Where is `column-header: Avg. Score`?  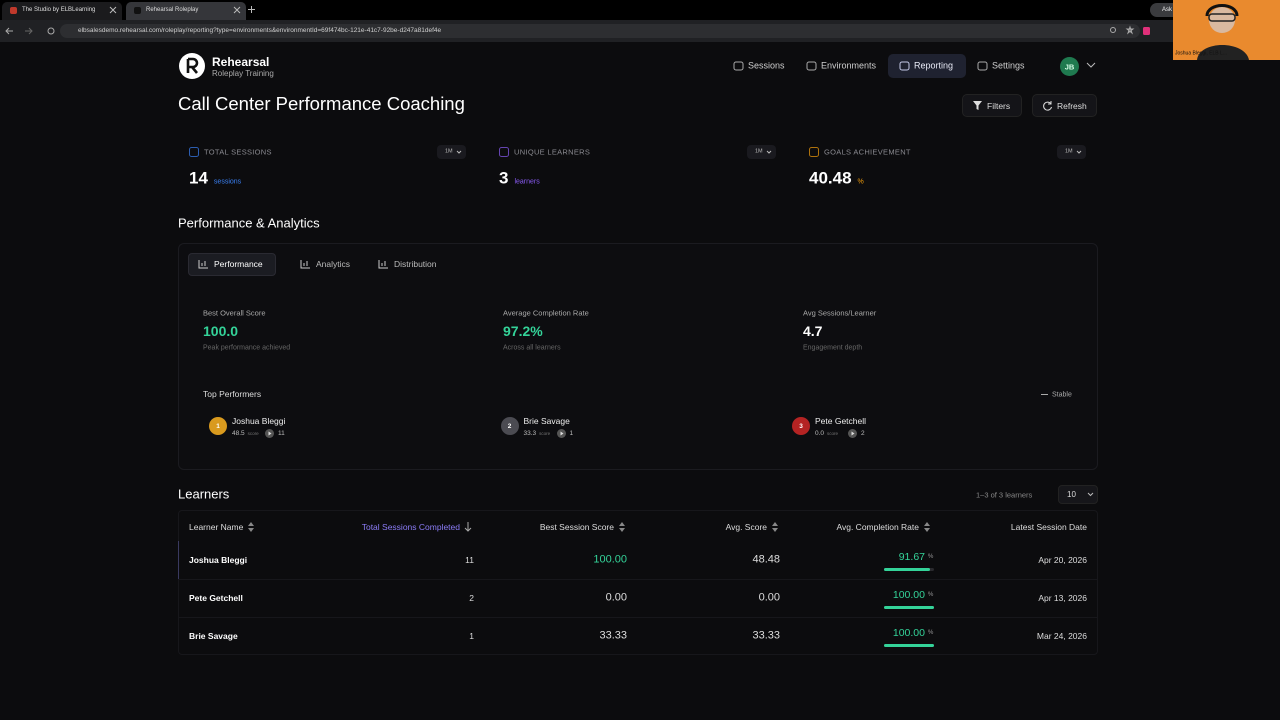 column-header: Avg. Score is located at coordinates (746, 526).